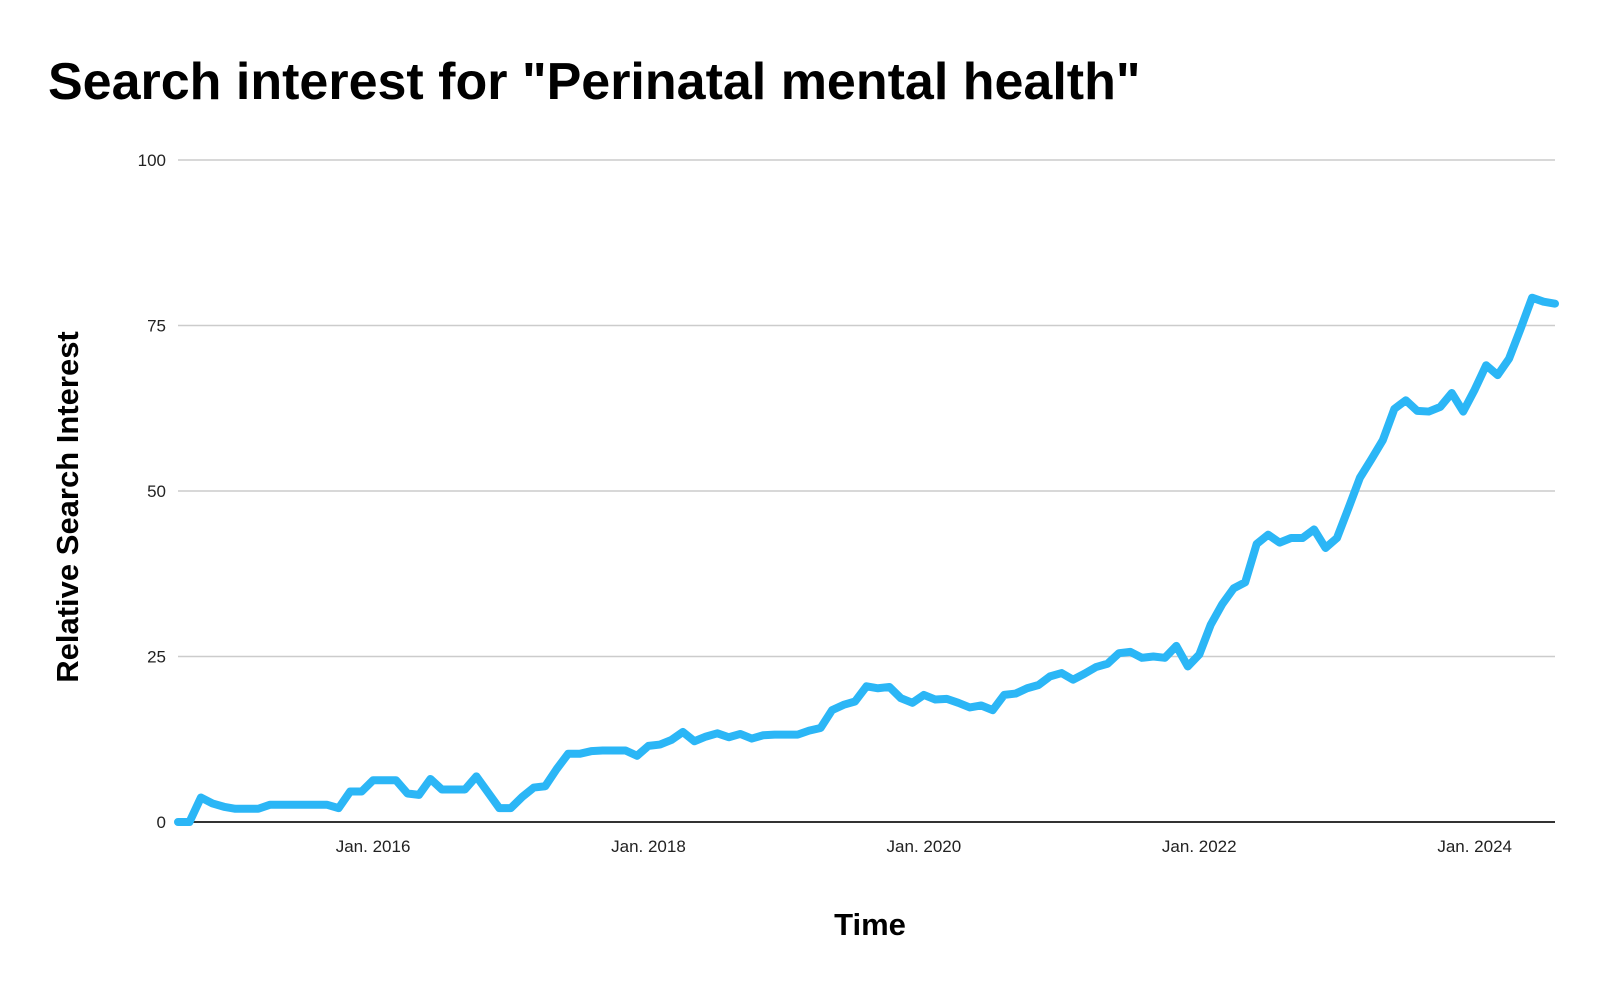  I want to click on x-tick-label: Jan. 2020, so click(924, 846).